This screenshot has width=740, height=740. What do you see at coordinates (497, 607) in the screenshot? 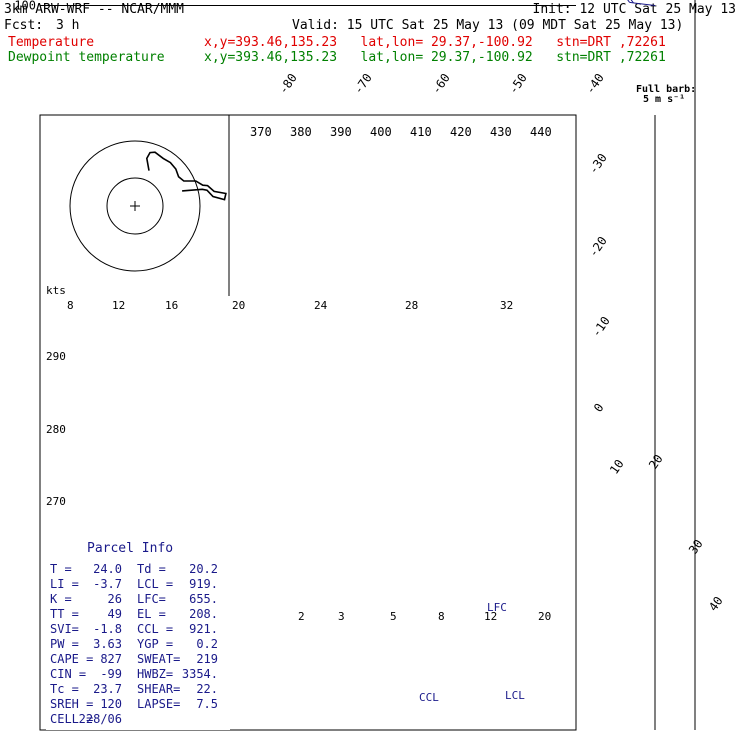
I see `lfc-label: LFC` at bounding box center [497, 607].